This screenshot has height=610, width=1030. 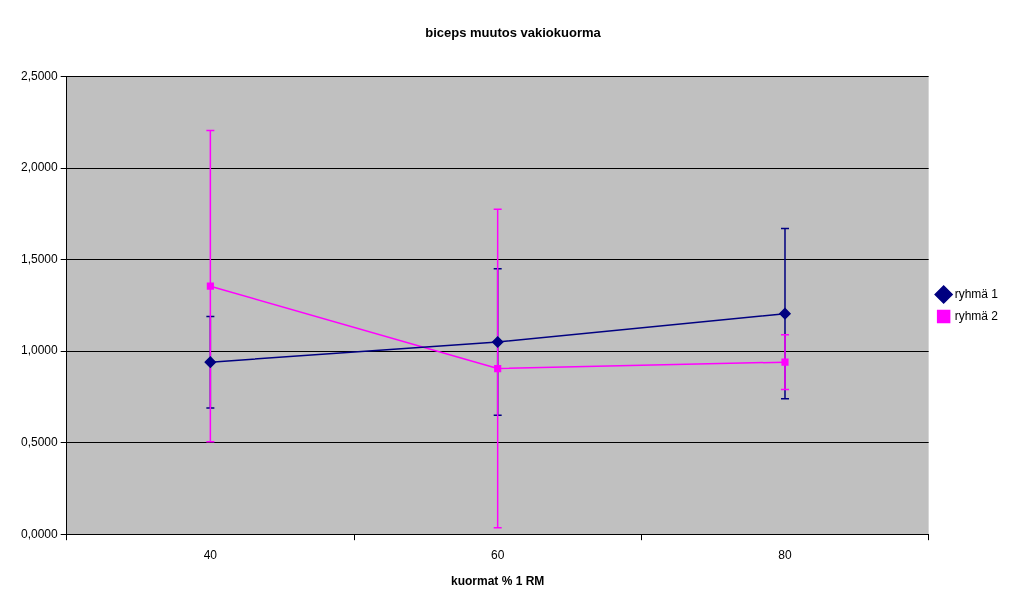 I want to click on x-tick-label: 60, so click(x=498, y=554).